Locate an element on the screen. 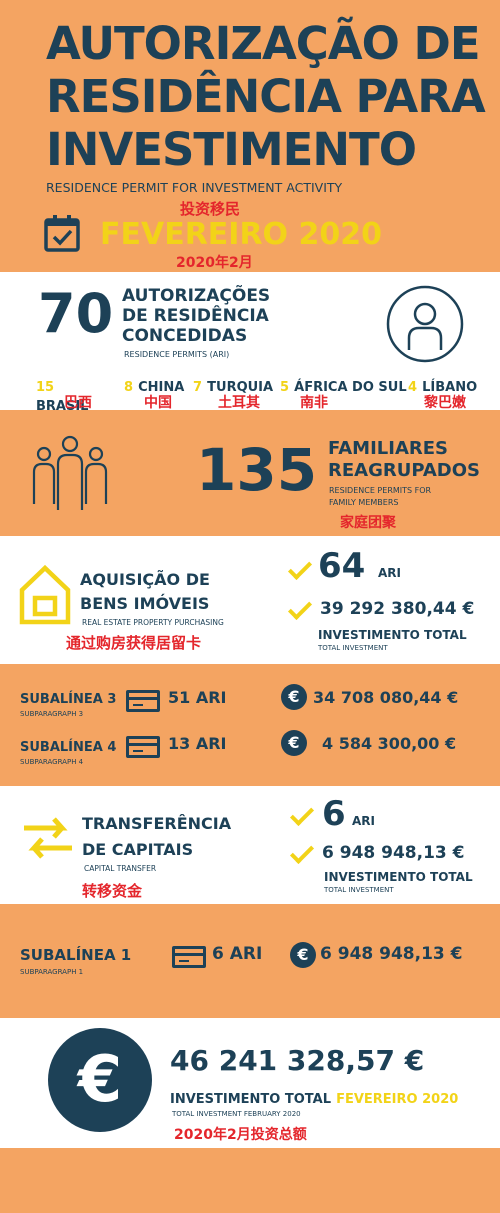 The image size is (500, 1213). title-line-3: INVESTIMENTO is located at coordinates (231, 149).